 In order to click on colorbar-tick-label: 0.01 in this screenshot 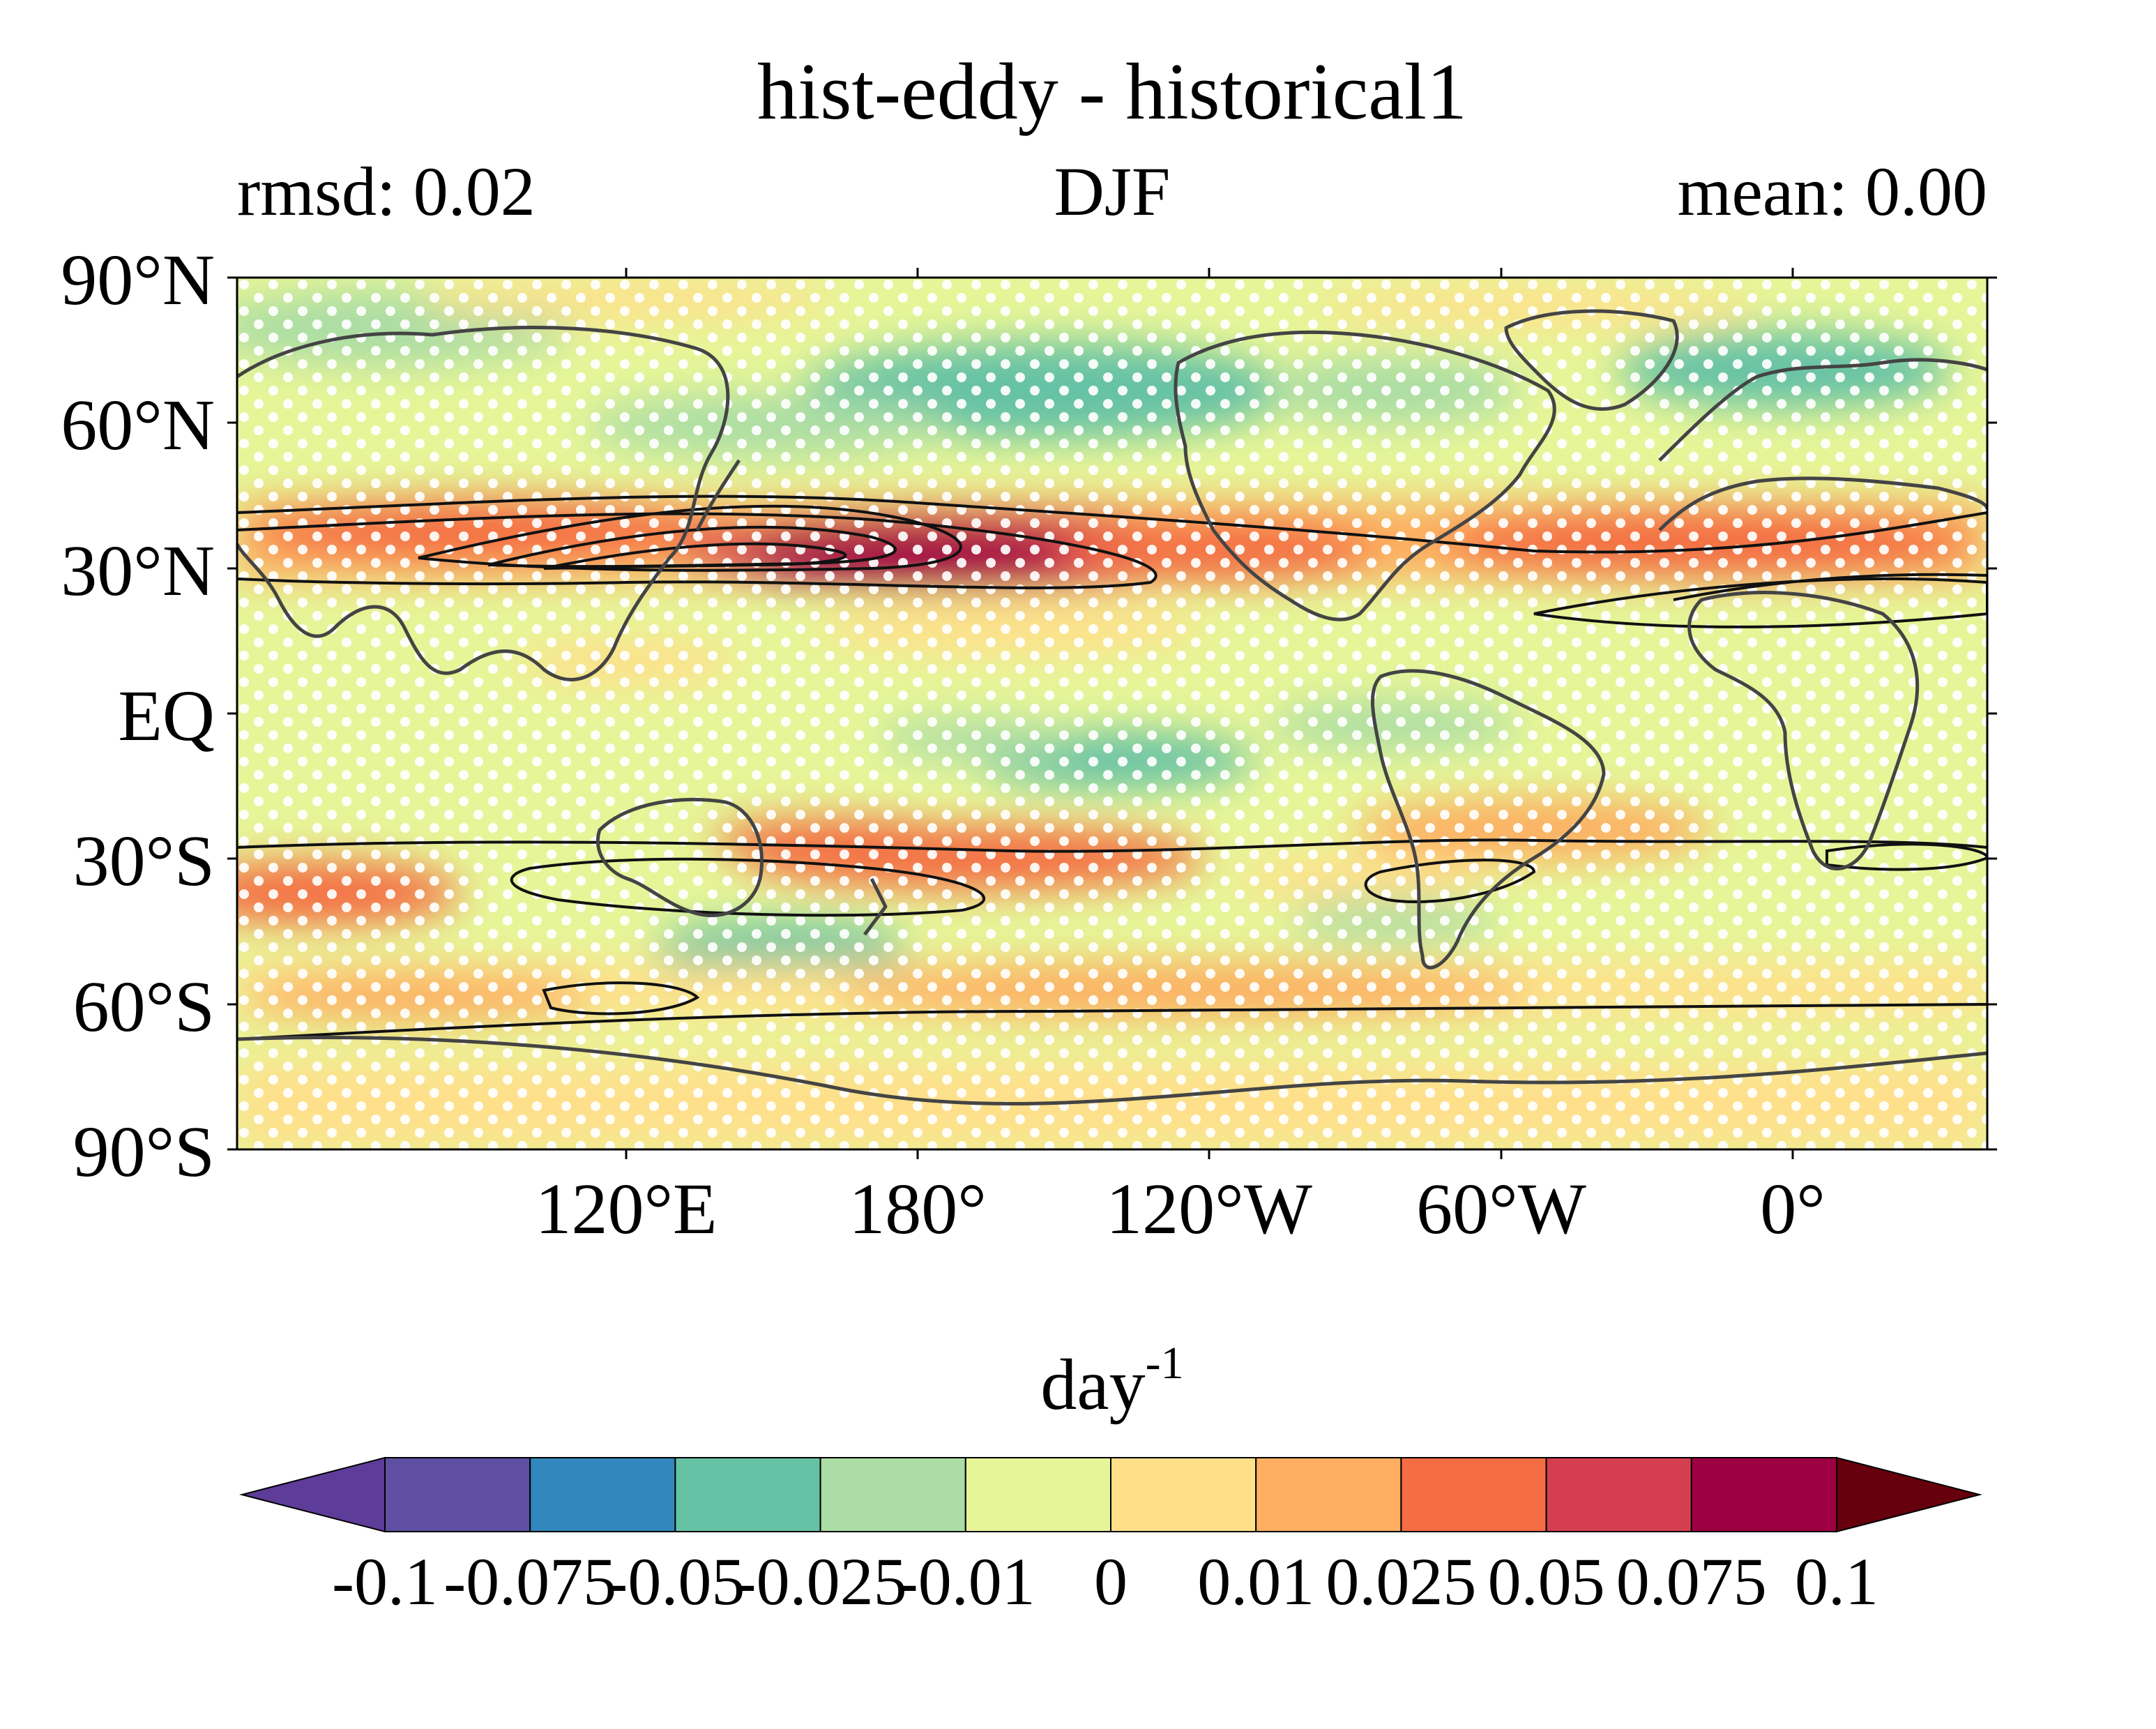, I will do `click(1255, 1581)`.